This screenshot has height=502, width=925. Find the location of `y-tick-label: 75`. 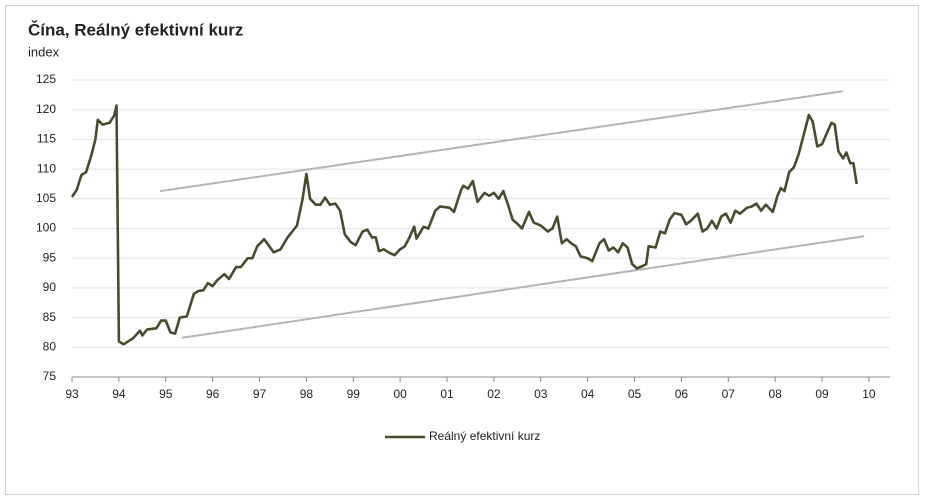

y-tick-label: 75 is located at coordinates (50, 376).